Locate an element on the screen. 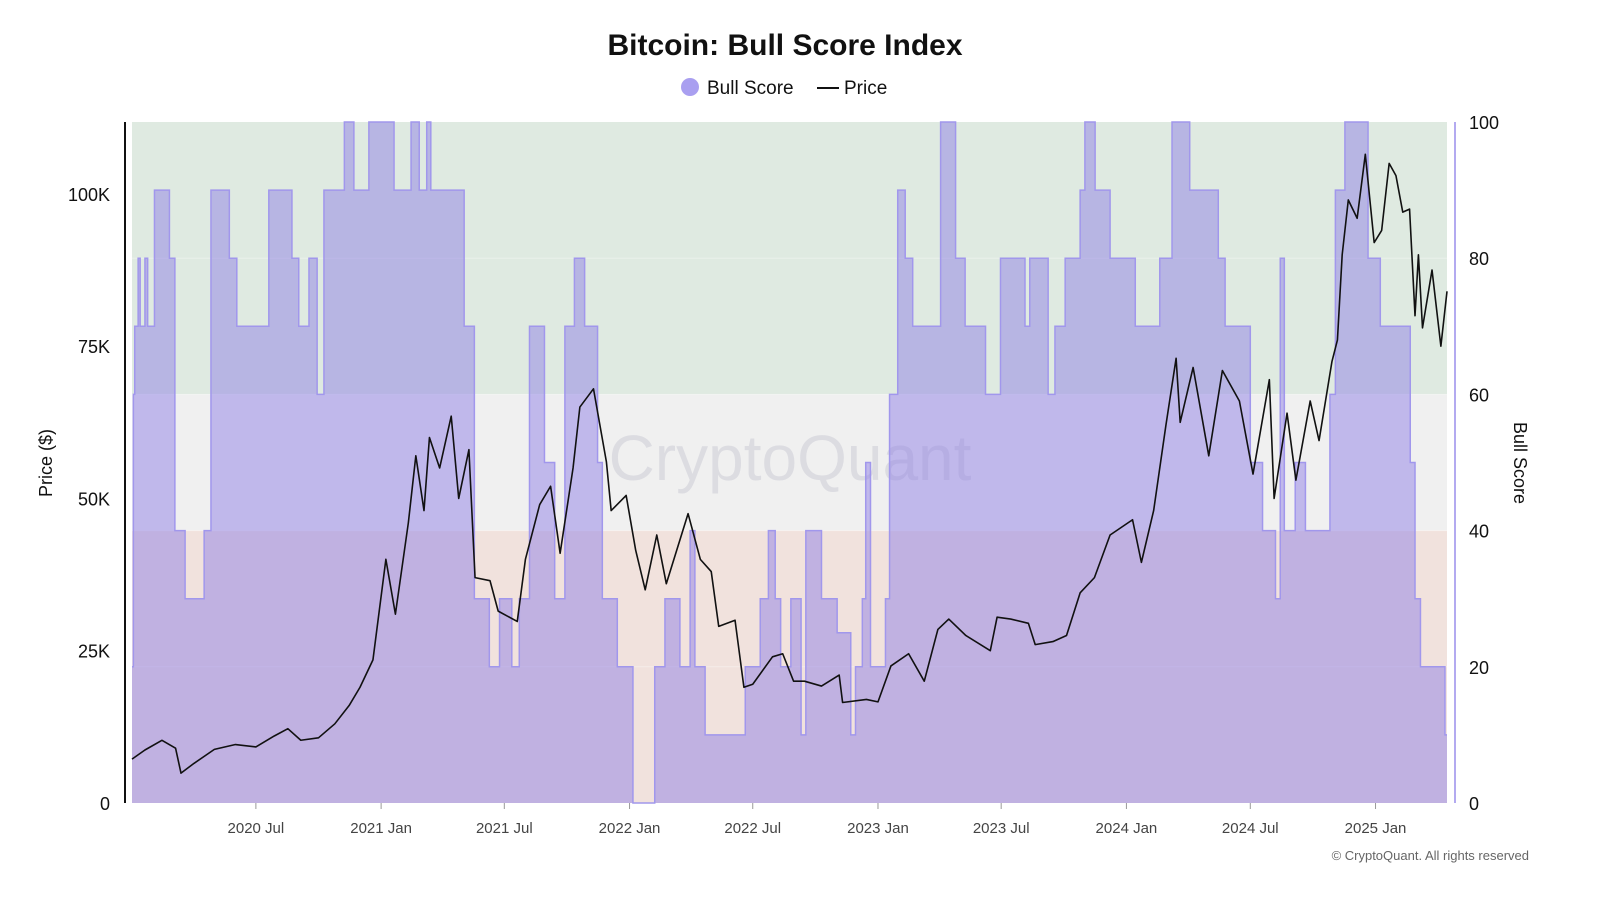  chart-title: Bitcoin: Bull Score Index is located at coordinates (784, 45).